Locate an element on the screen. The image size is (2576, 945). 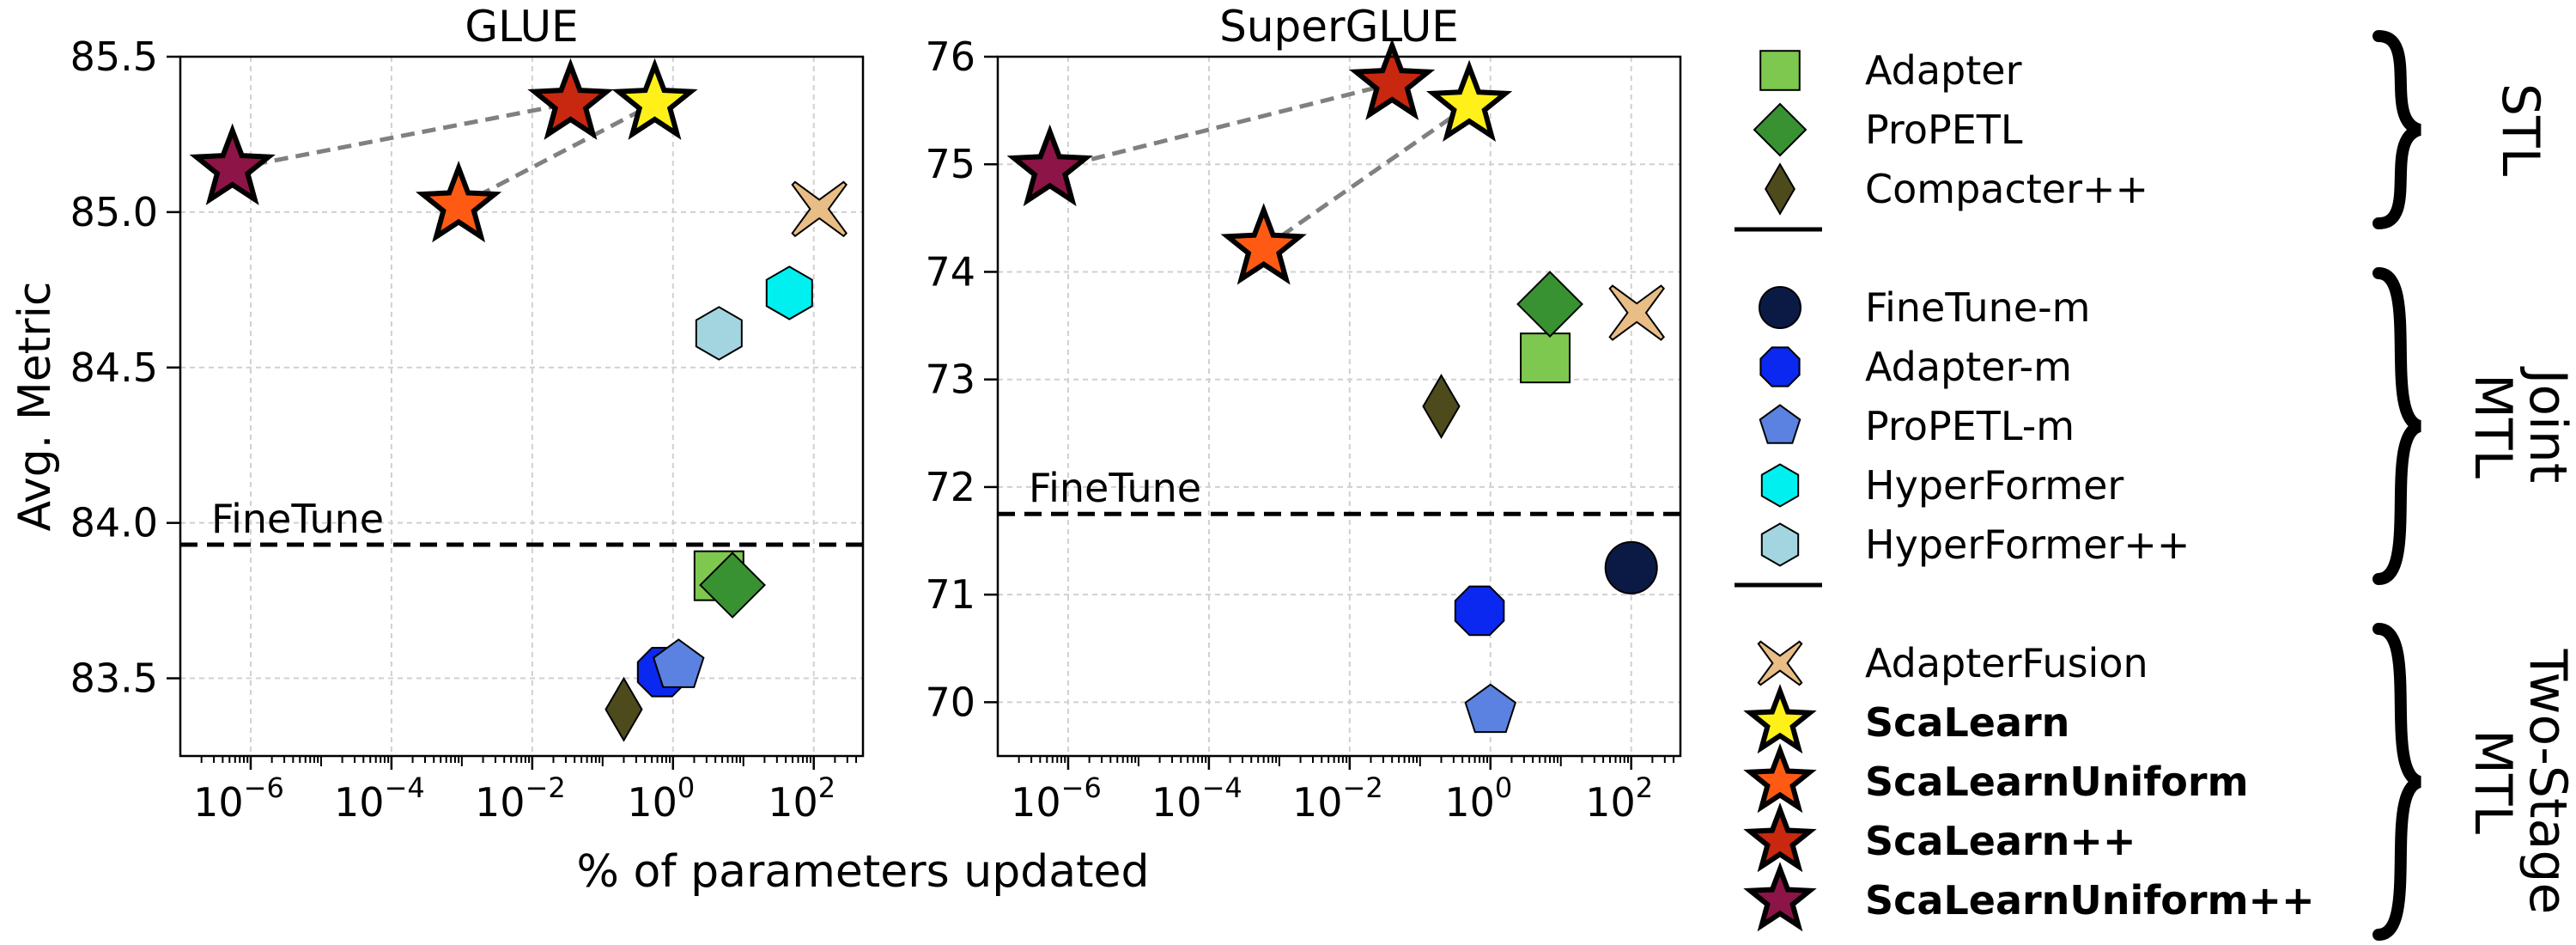
legend-label: ProPETL is located at coordinates (1944, 130).